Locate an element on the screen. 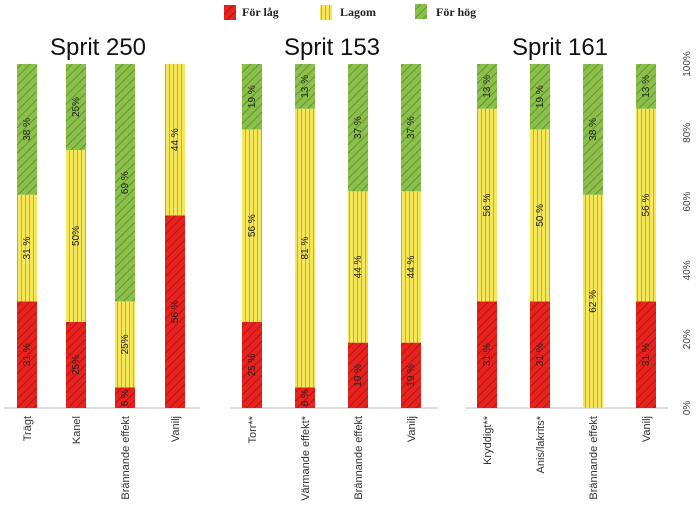 The height and width of the screenshot is (516, 697). bar-segment-low-p3-c1 is located at coordinates (487, 354).